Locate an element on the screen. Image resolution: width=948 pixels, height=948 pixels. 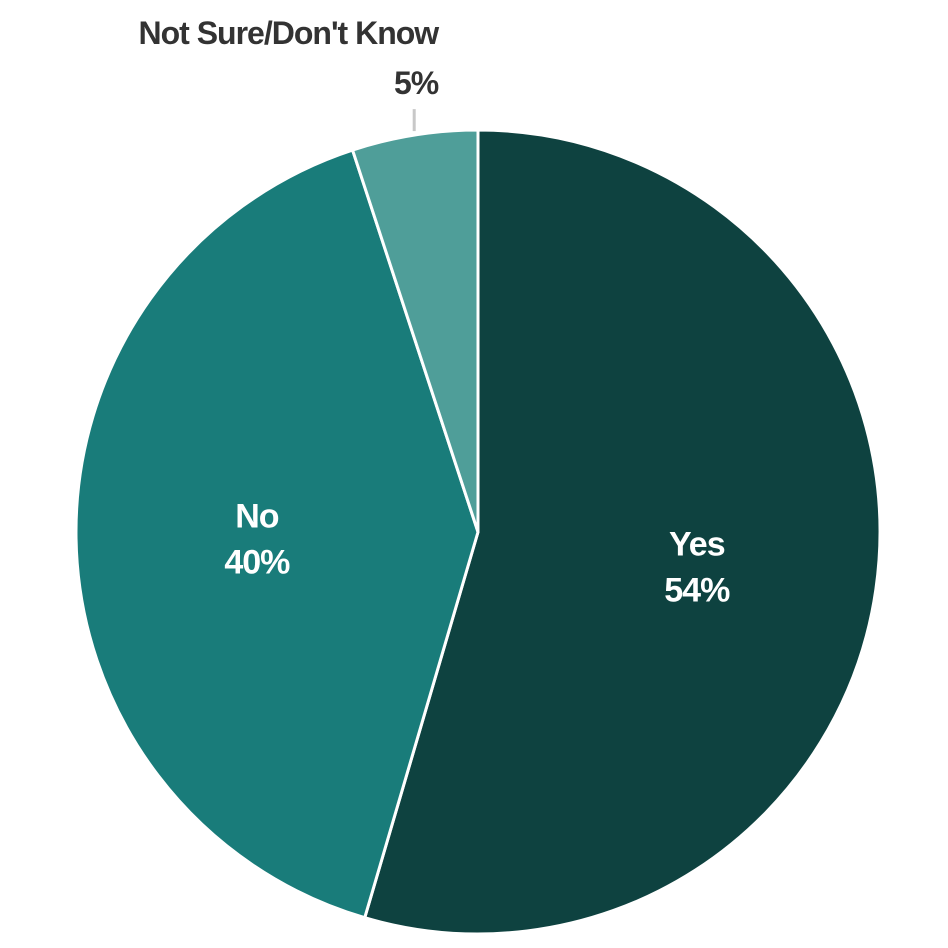
slice-value-not-sure-don-t-know: 5% is located at coordinates (416, 83).